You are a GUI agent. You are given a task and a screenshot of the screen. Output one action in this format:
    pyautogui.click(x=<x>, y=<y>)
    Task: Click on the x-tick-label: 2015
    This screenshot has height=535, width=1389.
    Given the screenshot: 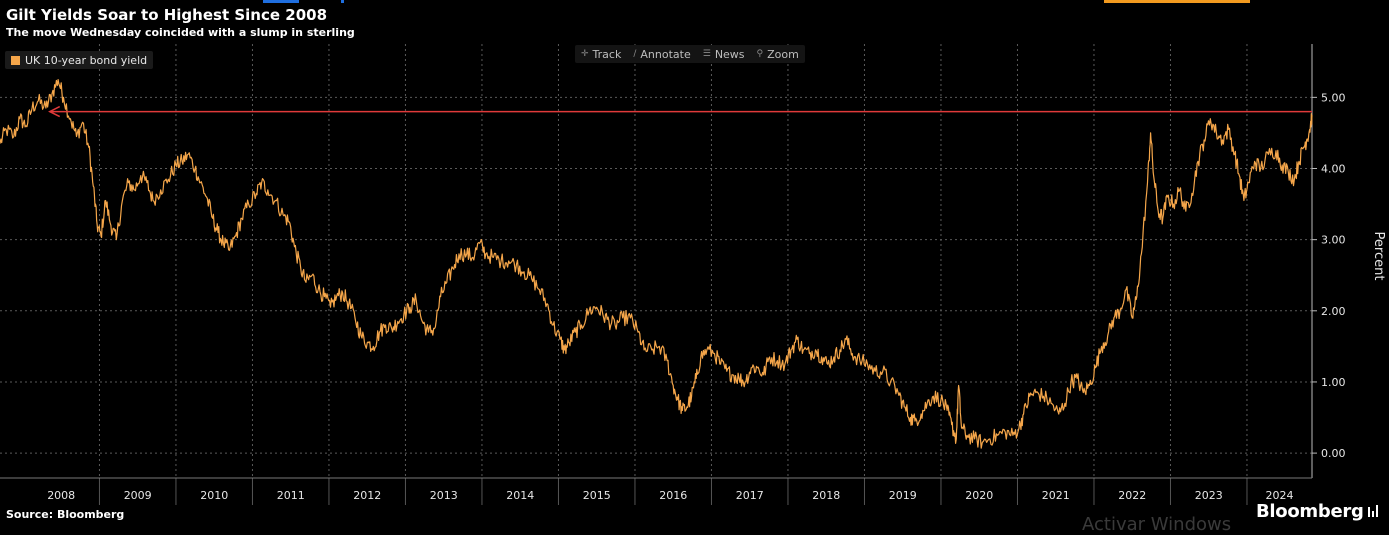 What is the action you would take?
    pyautogui.click(x=597, y=495)
    